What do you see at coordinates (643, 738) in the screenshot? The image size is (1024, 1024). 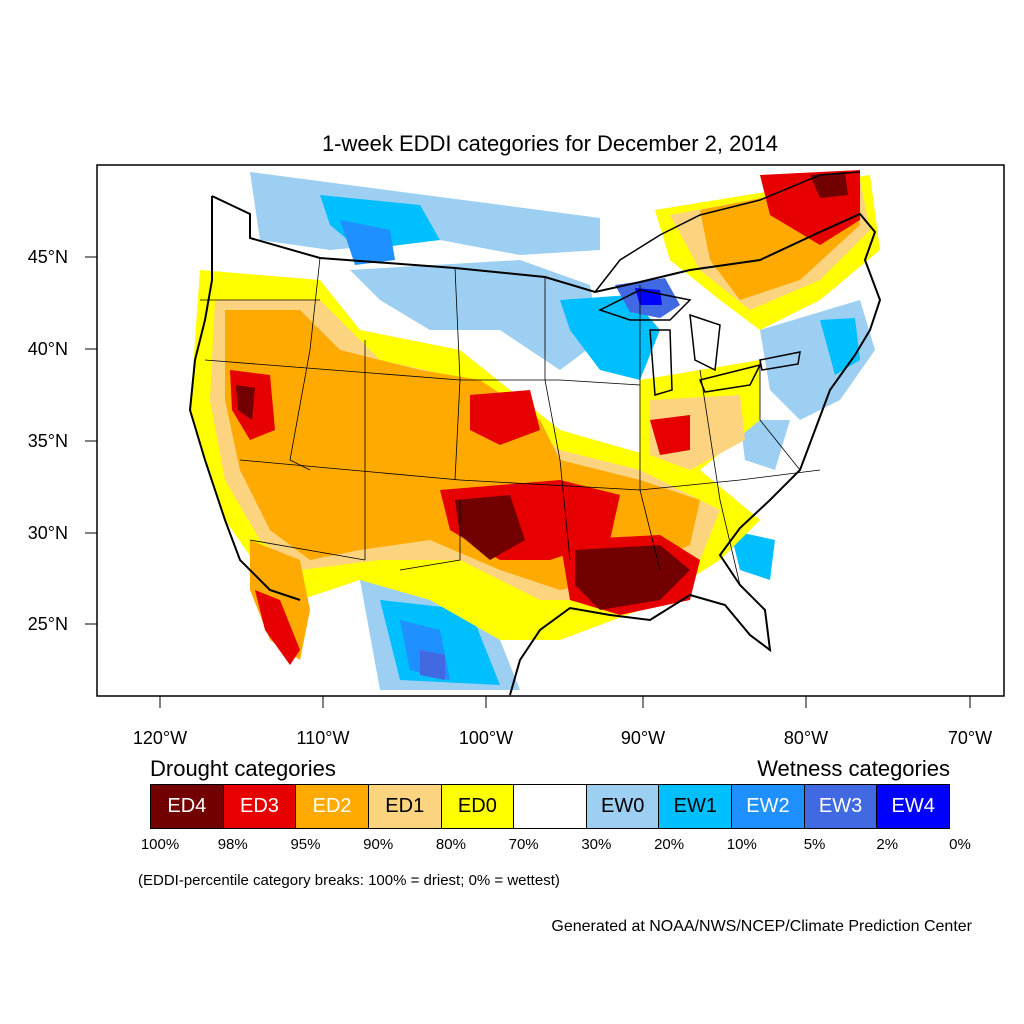 I see `lon-tick-label: 90°W` at bounding box center [643, 738].